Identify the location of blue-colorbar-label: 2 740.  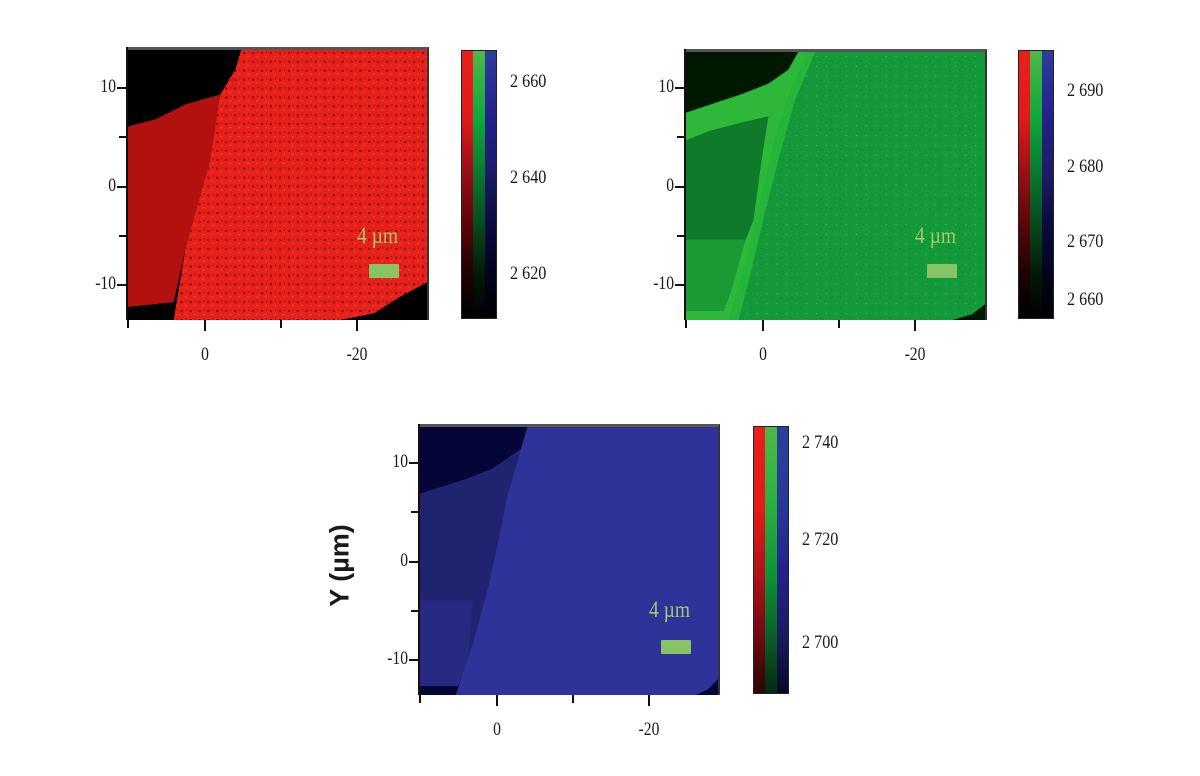
(820, 442).